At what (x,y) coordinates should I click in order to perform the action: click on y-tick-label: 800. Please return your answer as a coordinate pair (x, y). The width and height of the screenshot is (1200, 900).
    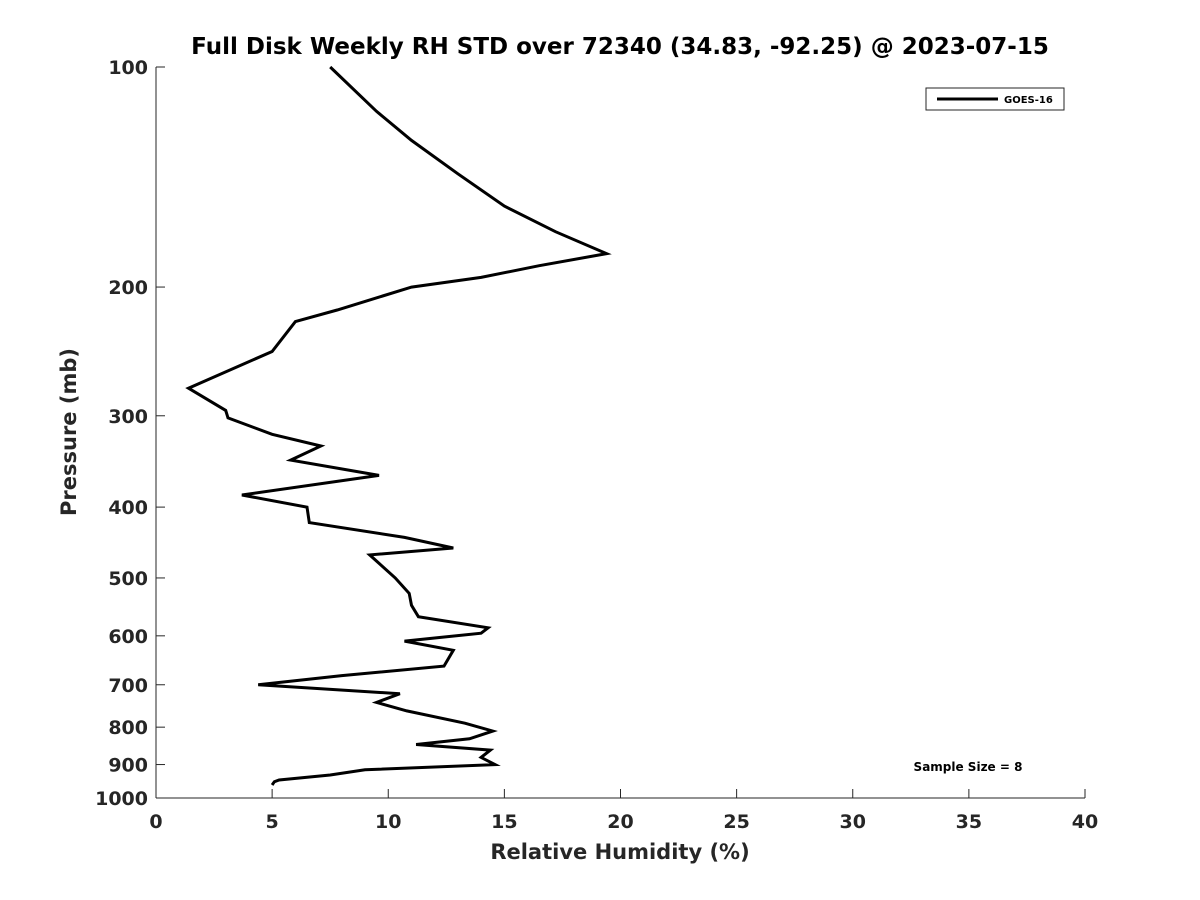
    Looking at the image, I should click on (128, 728).